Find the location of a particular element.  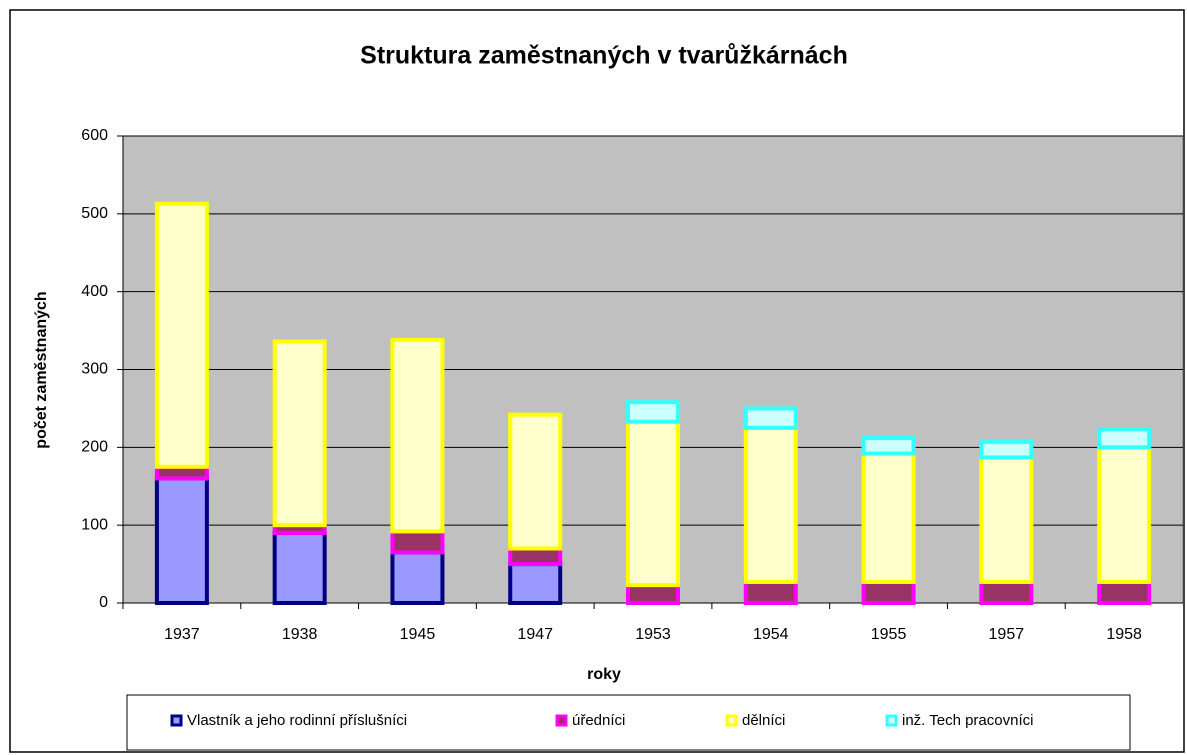

y-tick-label: 0 is located at coordinates (103, 602).